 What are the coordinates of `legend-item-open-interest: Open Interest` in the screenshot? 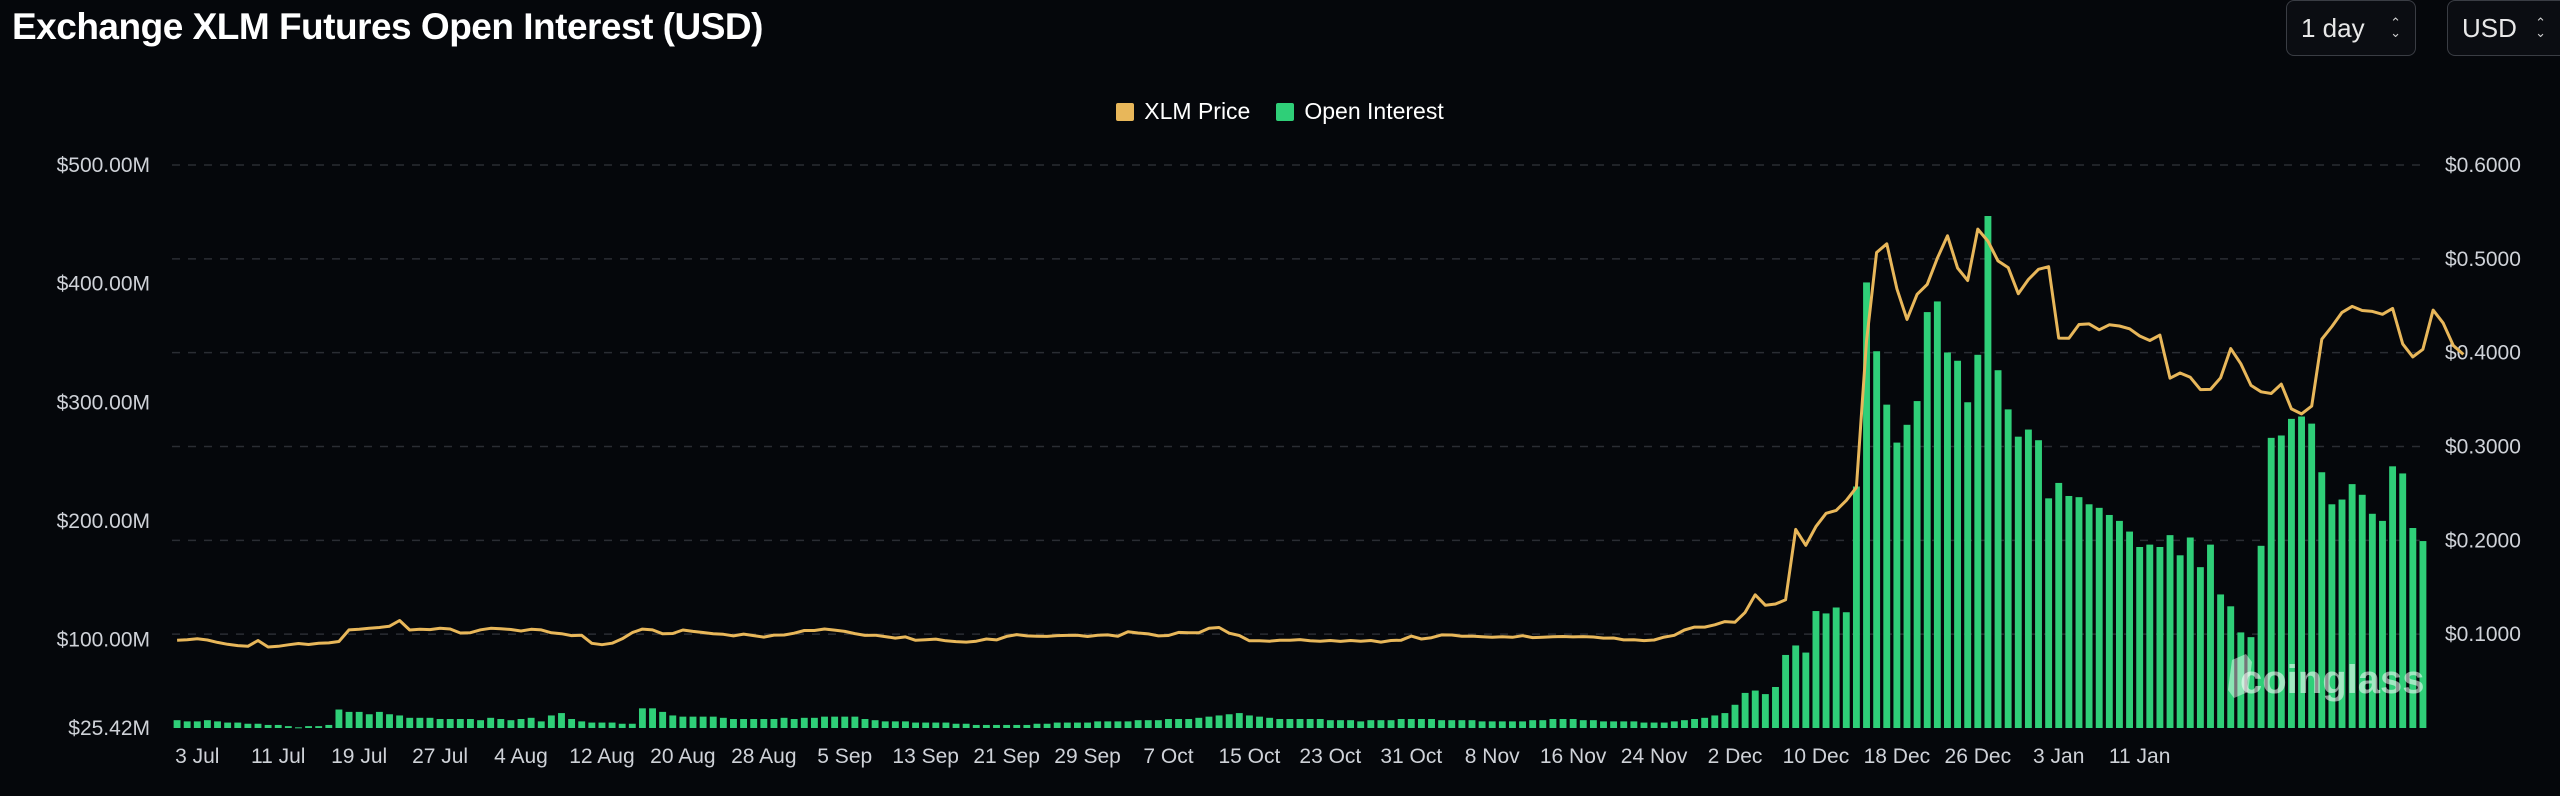 It's located at (1360, 111).